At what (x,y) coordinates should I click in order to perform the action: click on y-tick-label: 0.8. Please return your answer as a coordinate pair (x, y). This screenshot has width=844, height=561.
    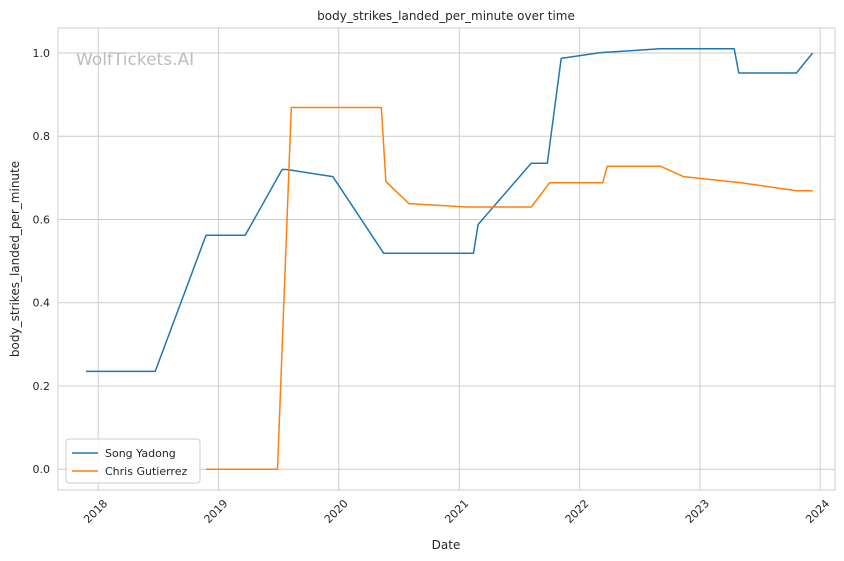
    Looking at the image, I should click on (42, 136).